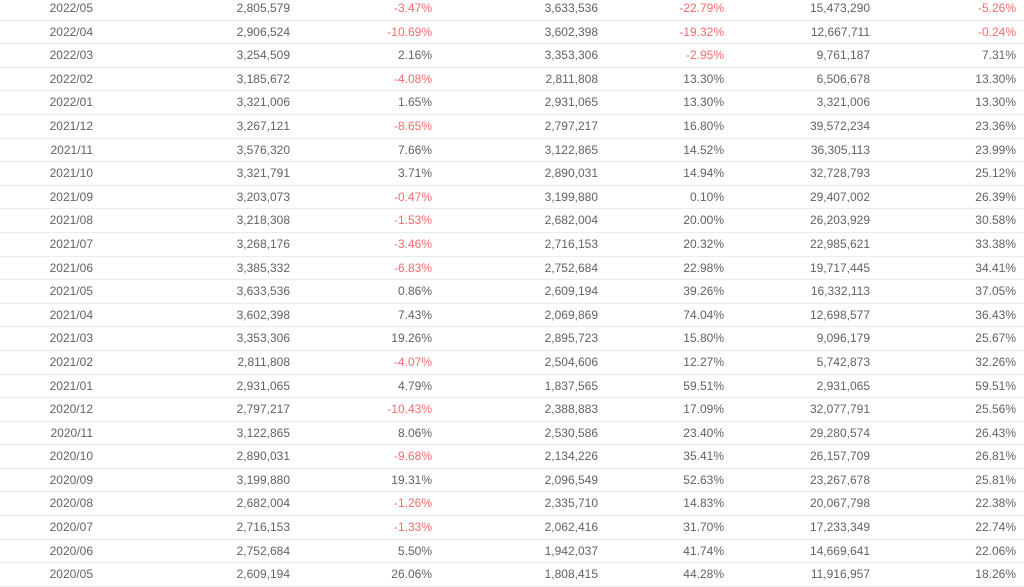 The height and width of the screenshot is (587, 1024). Describe the element at coordinates (50, 480) in the screenshot. I see `cell-date: 2020/09` at that location.